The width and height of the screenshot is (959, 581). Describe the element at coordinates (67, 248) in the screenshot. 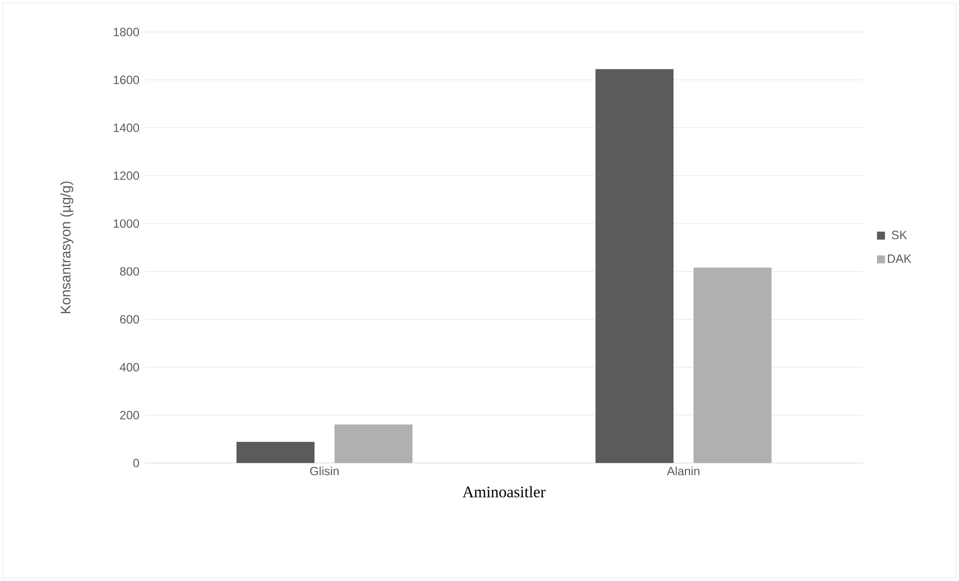

I see `y-axis-title: Konsantrasyon (µg/g)` at that location.